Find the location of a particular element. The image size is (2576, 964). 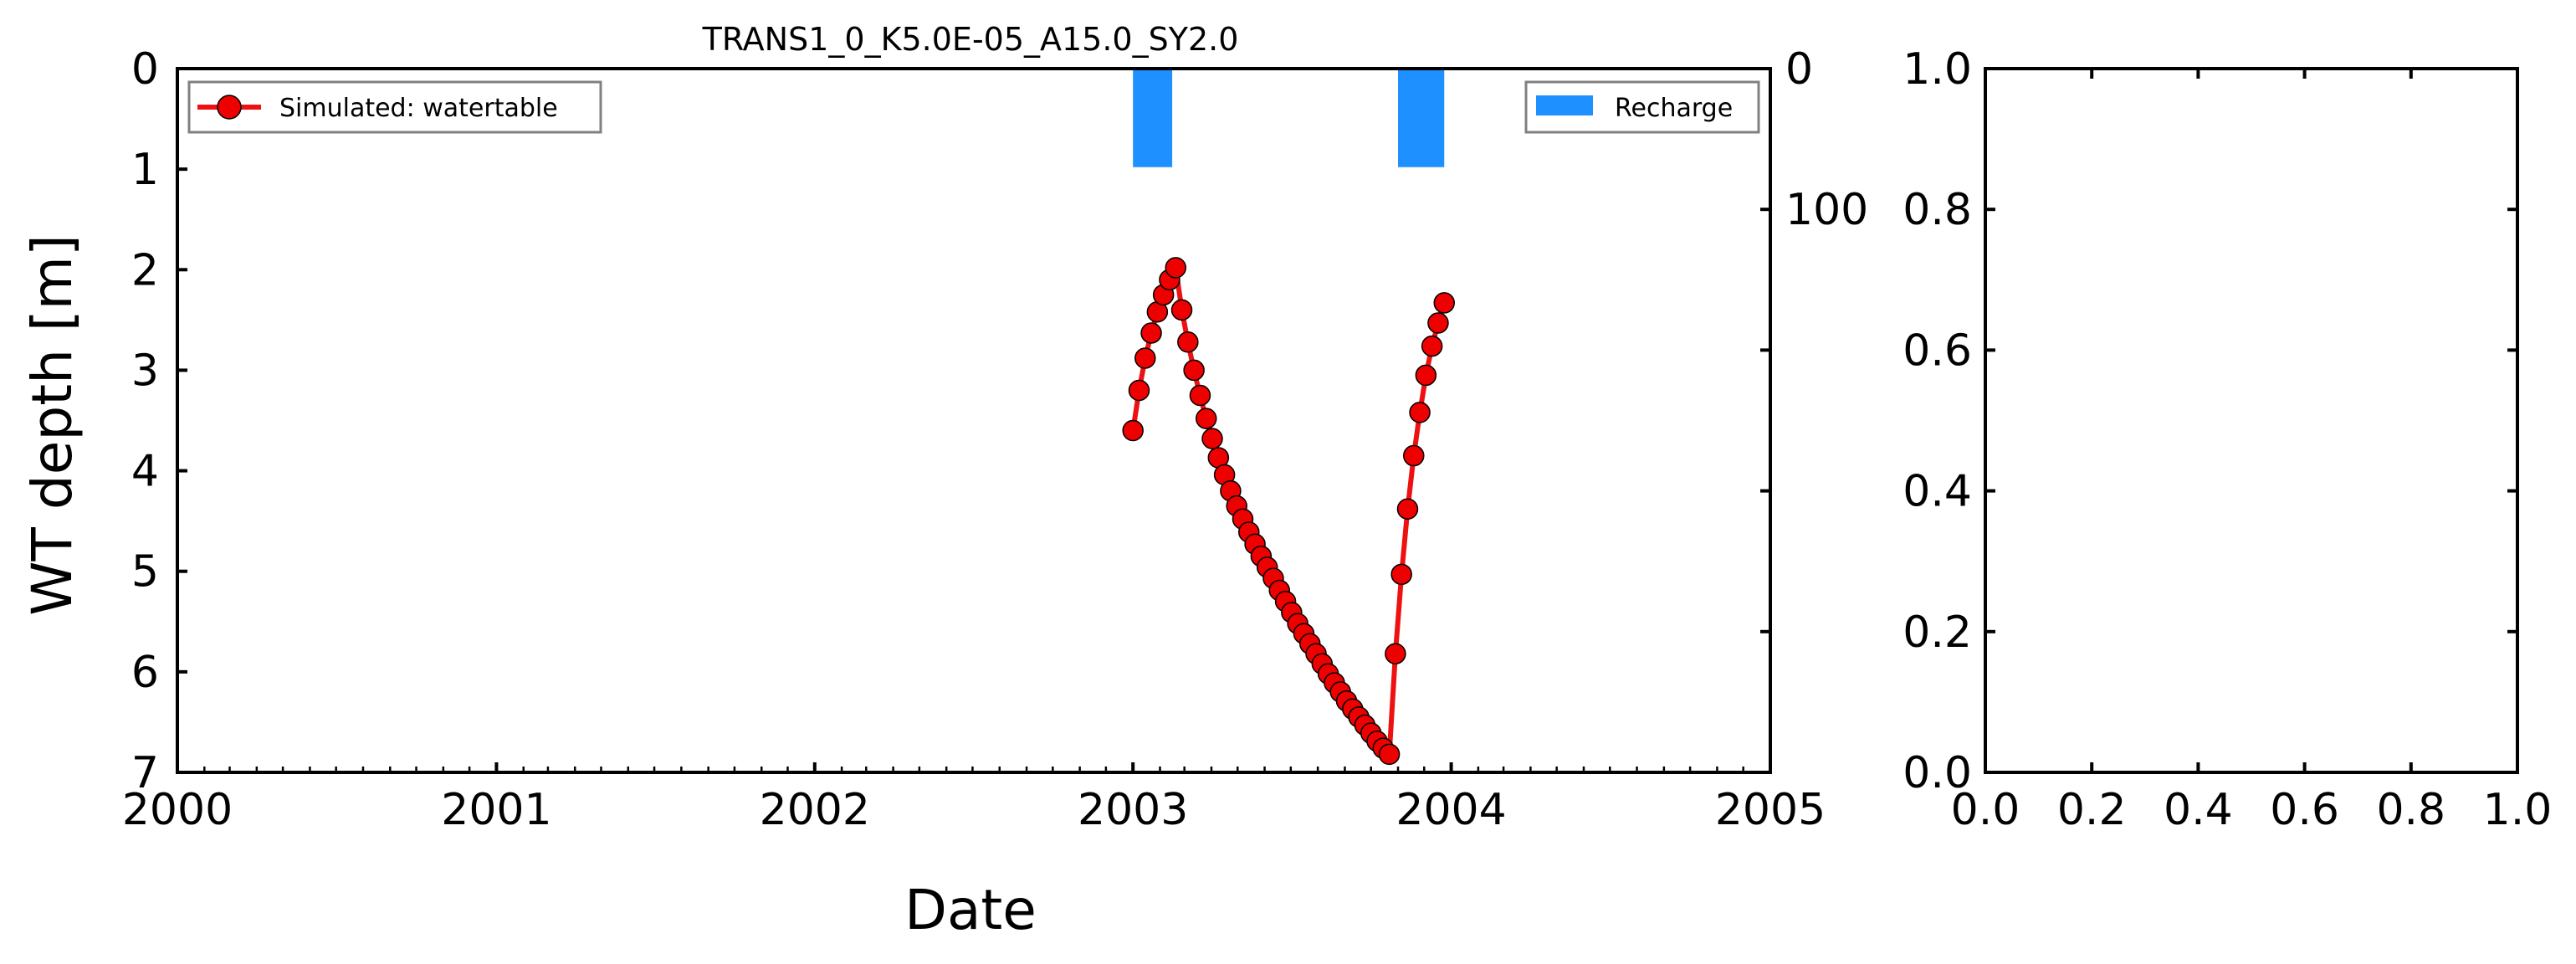

x-tick-label: 2002 is located at coordinates (815, 810).